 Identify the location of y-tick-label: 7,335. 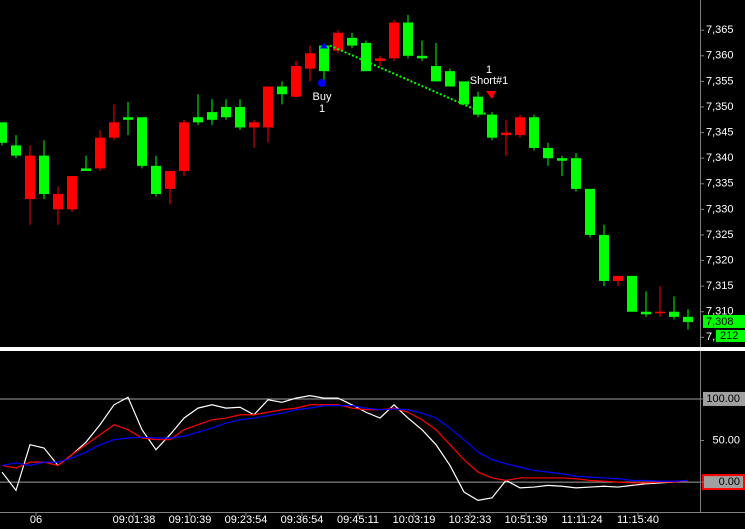
(720, 184).